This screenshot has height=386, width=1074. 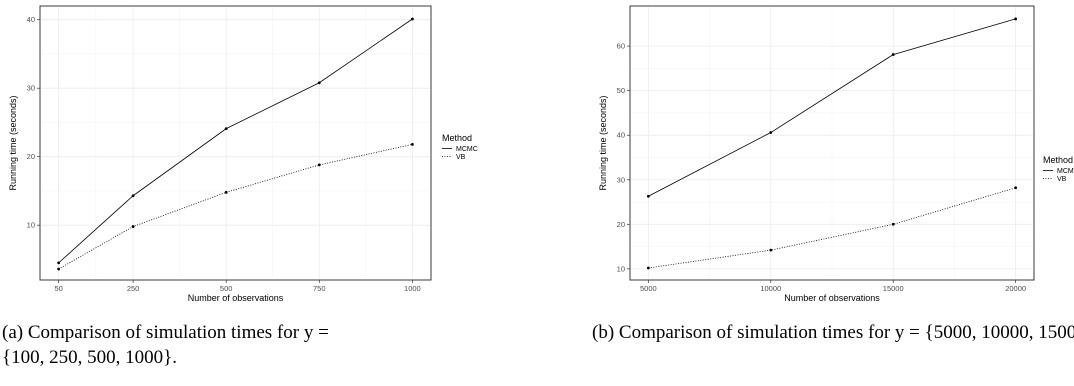 I want to click on x-tick-label: 500, so click(x=226, y=288).